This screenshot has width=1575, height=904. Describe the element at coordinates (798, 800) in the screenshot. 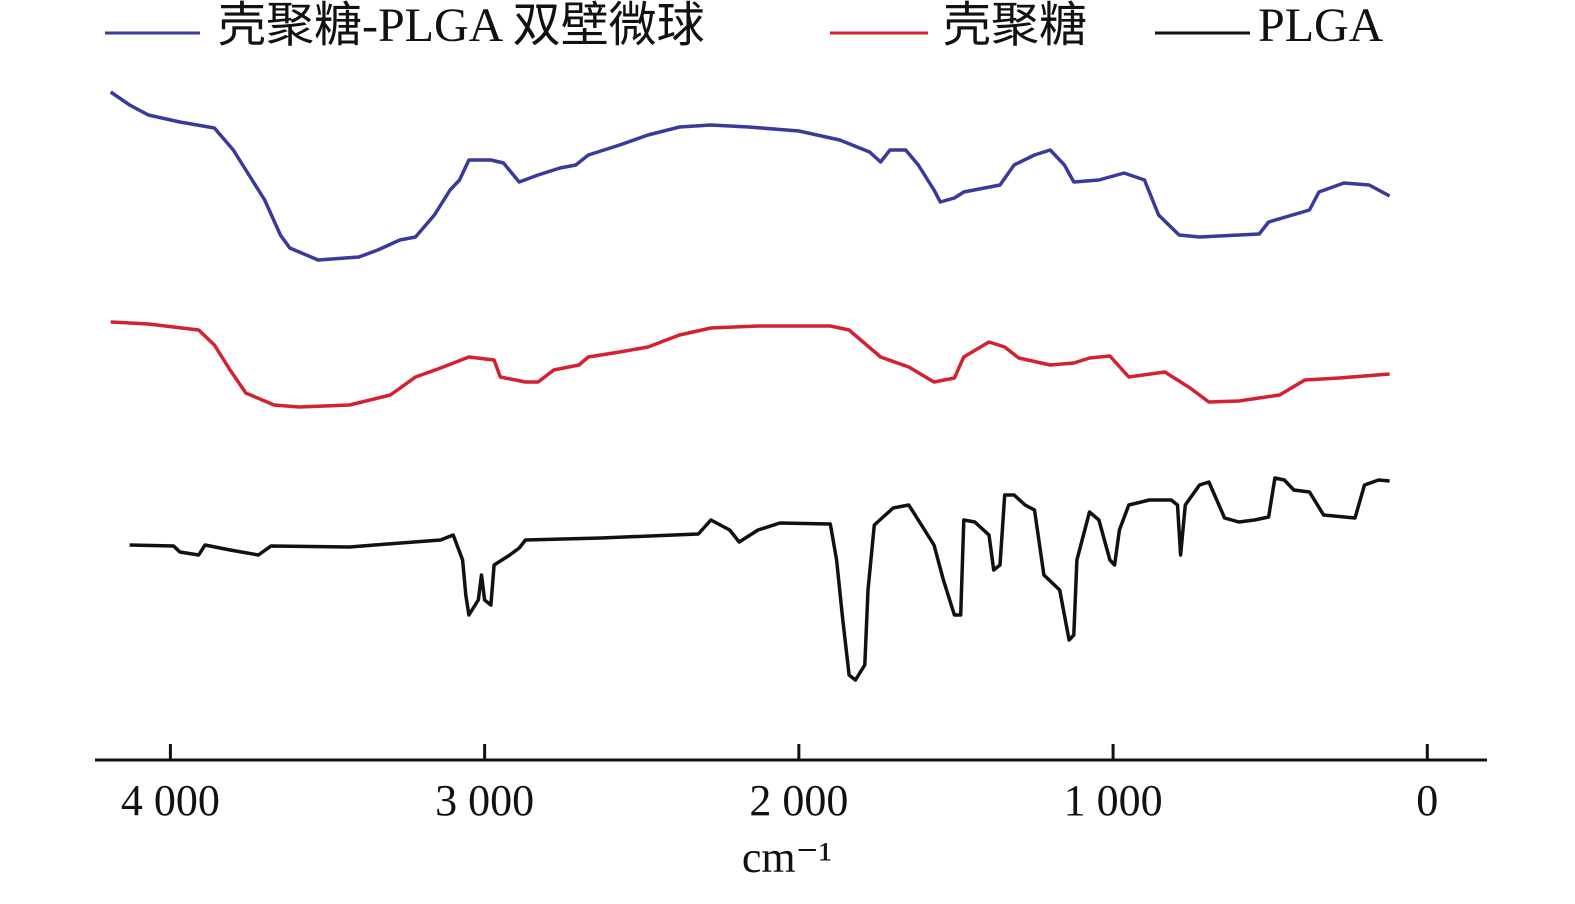

I see `x-tick-label: 2 000` at that location.